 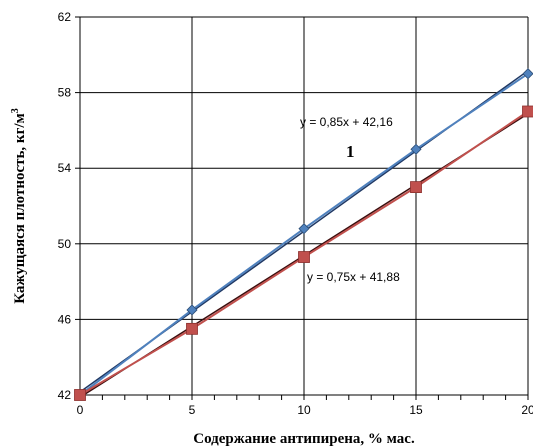 I want to click on y-tick-label: 62, so click(x=65, y=17).